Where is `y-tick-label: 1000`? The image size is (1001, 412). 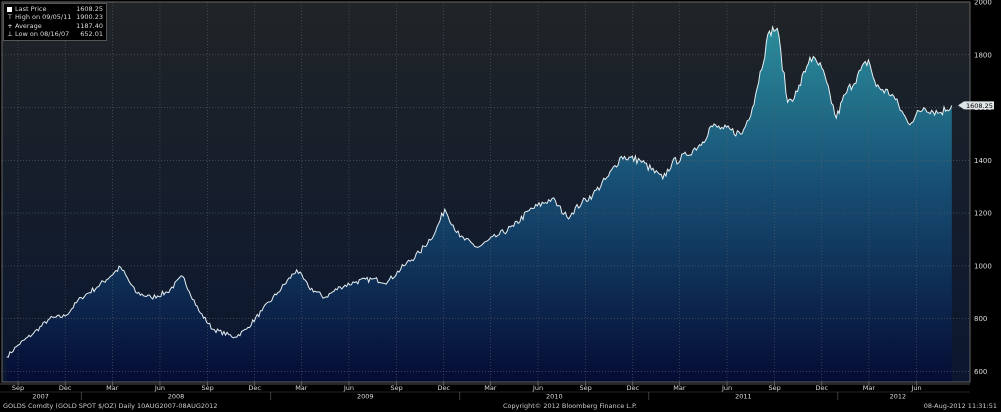
y-tick-label: 1000 is located at coordinates (983, 266).